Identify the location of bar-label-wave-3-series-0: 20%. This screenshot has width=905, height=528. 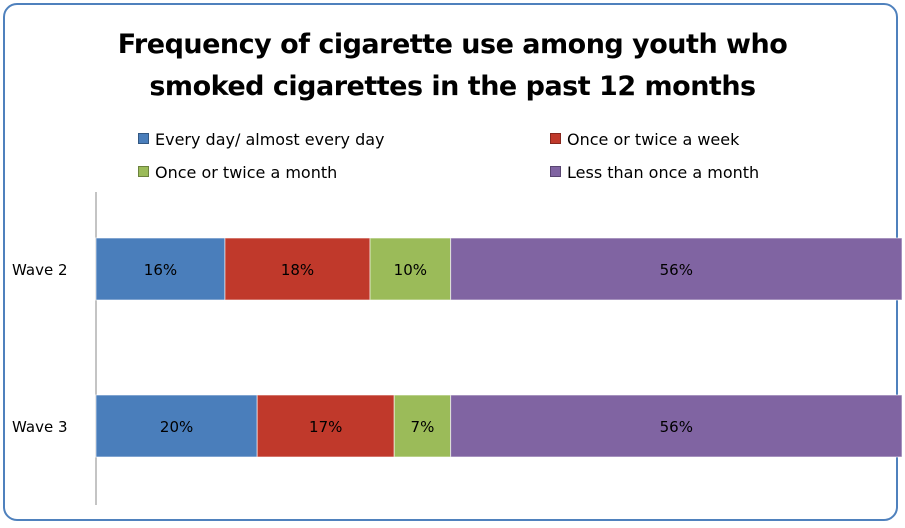
(176, 427).